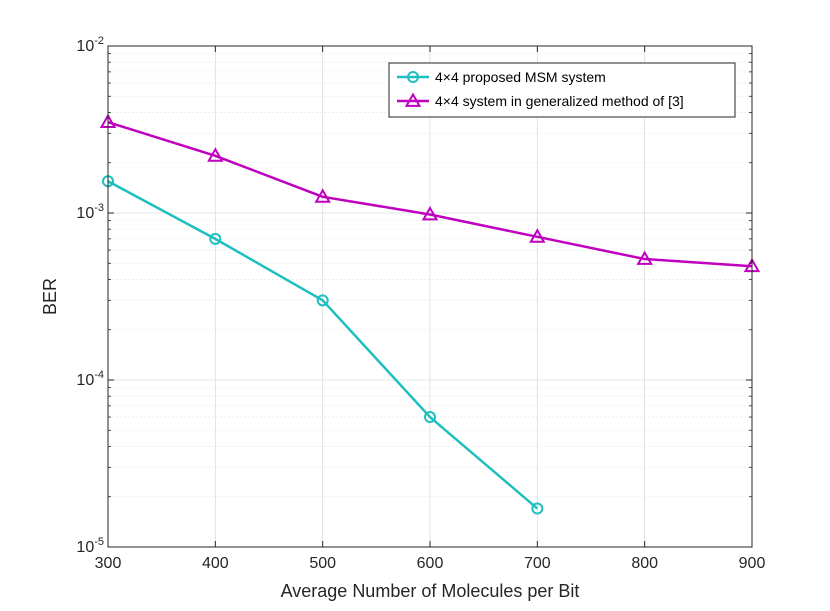  I want to click on x-tick-label: 500, so click(322, 563).